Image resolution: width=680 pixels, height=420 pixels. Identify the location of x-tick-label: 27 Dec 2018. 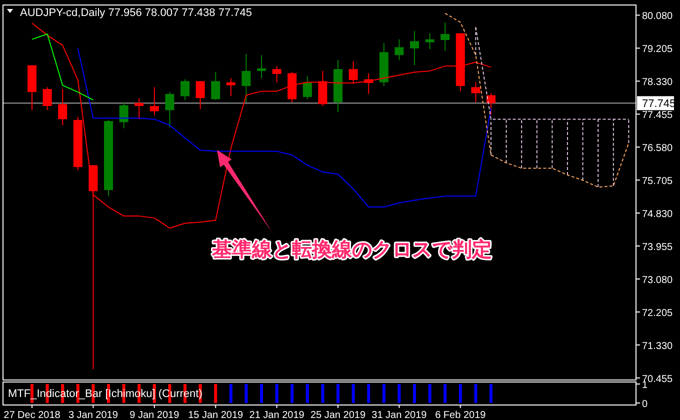
(32, 415).